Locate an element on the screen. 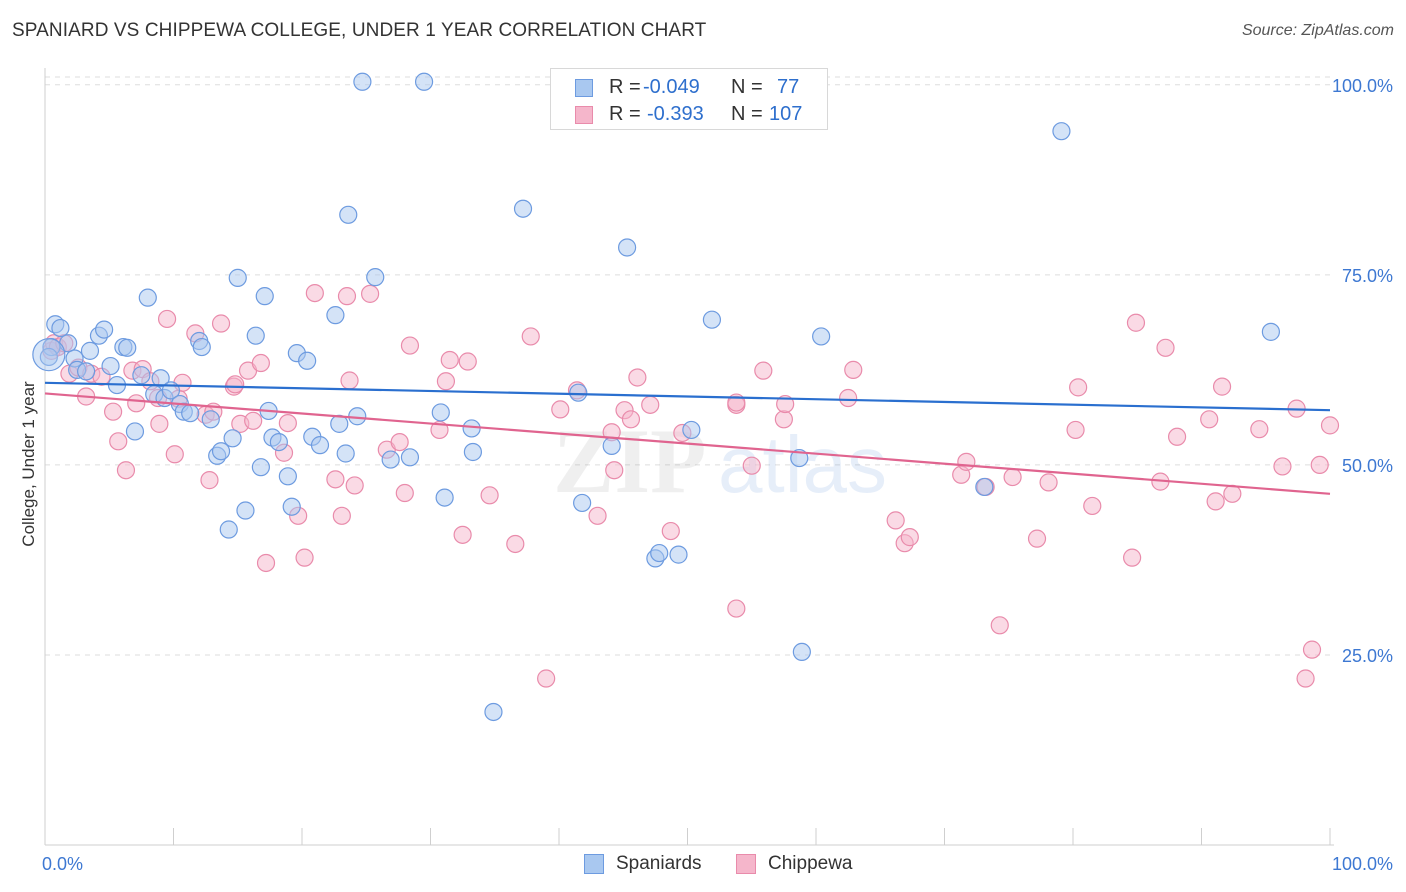 Image resolution: width=1406 pixels, height=892 pixels. y-tick-label: 25.0% is located at coordinates (1367, 656).